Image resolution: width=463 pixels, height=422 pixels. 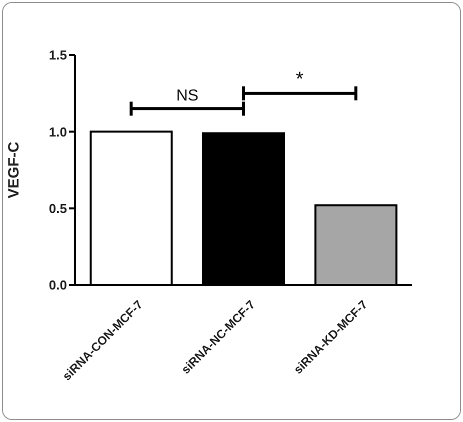 I want to click on annotation: *, so click(x=300, y=79).